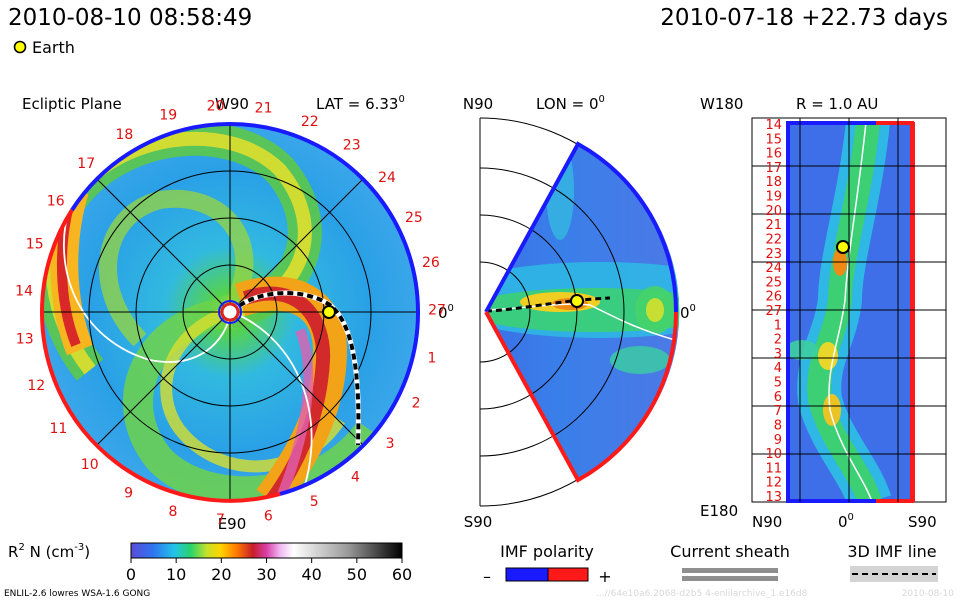  What do you see at coordinates (778, 397) in the screenshot?
I see `radial-y-label: 6` at bounding box center [778, 397].